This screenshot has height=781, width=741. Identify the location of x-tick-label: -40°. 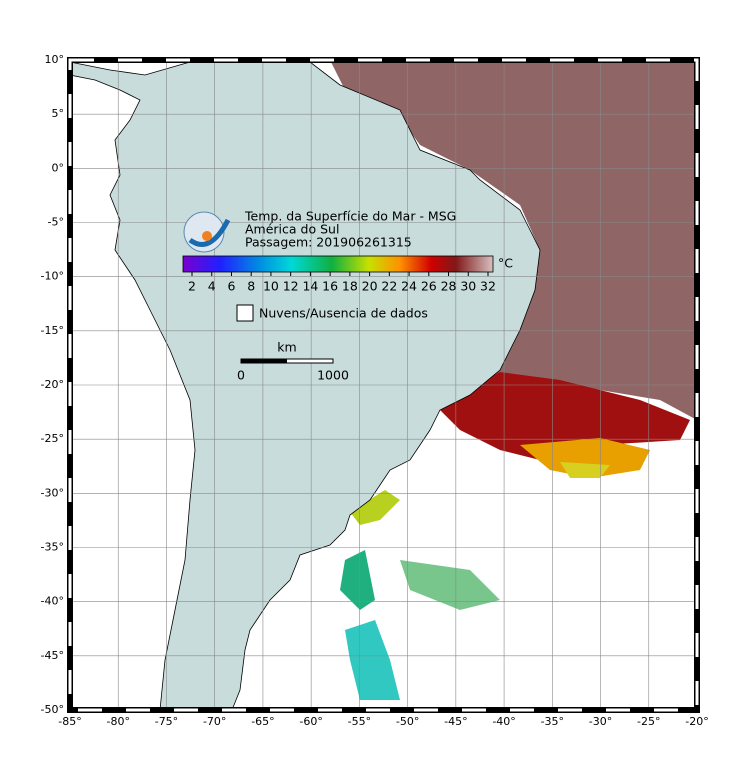
(503, 721).